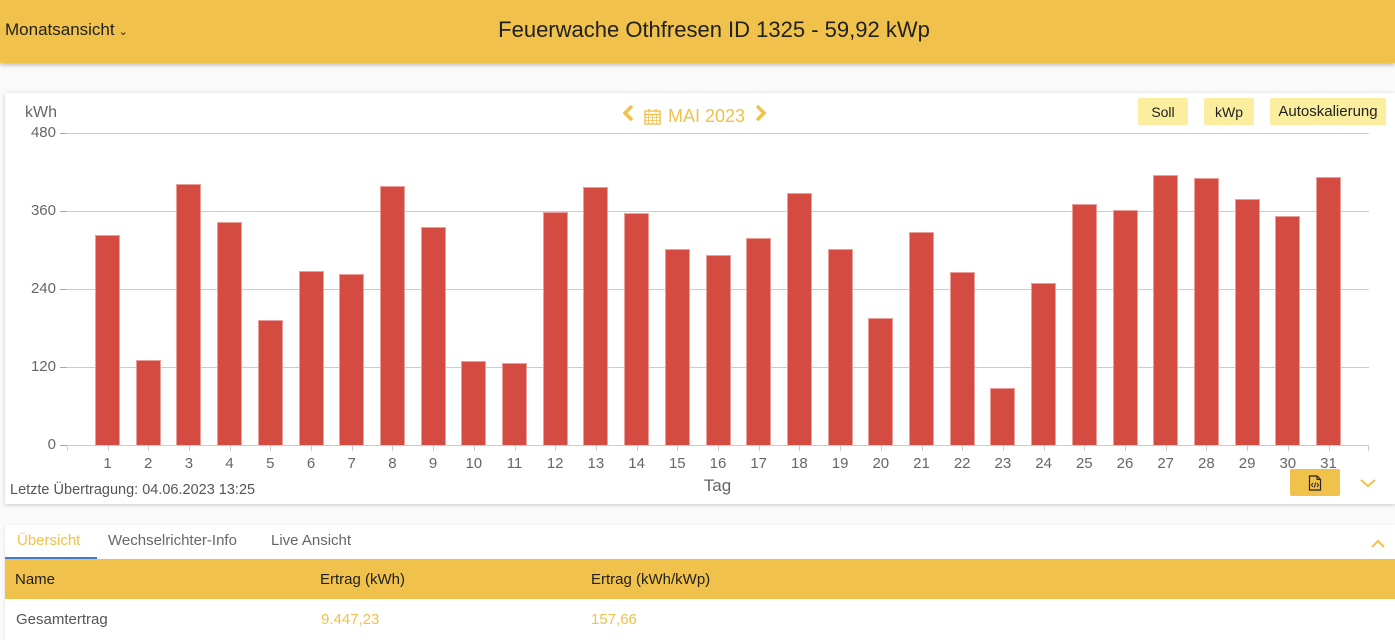  What do you see at coordinates (51, 558) in the screenshot?
I see `active-tab-indicator` at bounding box center [51, 558].